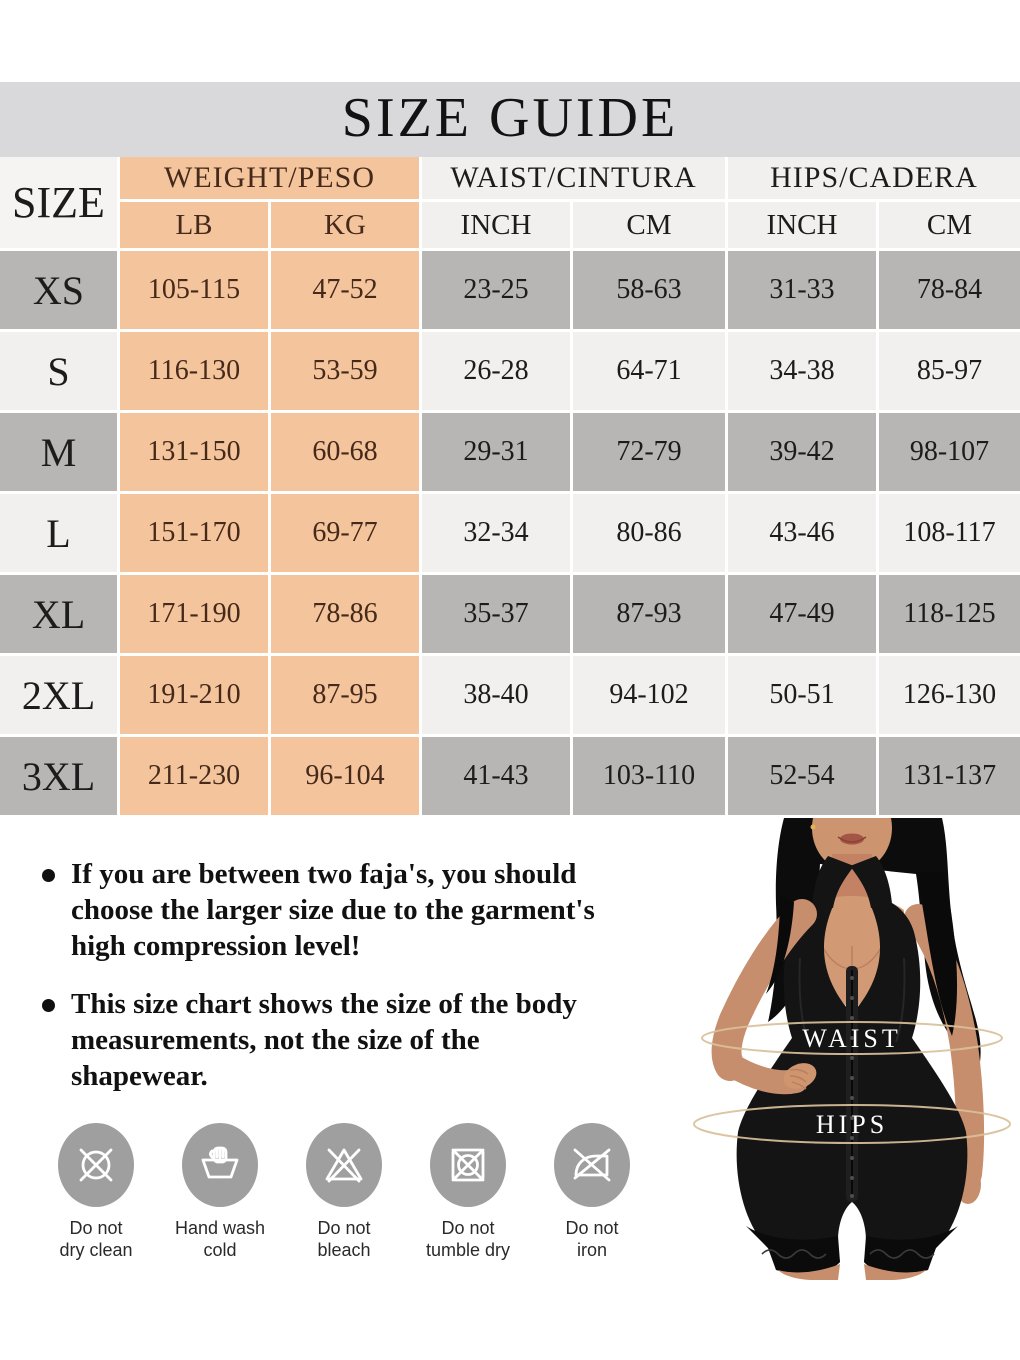 Image resolution: width=1020 pixels, height=1360 pixels. Describe the element at coordinates (345, 371) in the screenshot. I see `table-cell-kg: 53-59` at that location.